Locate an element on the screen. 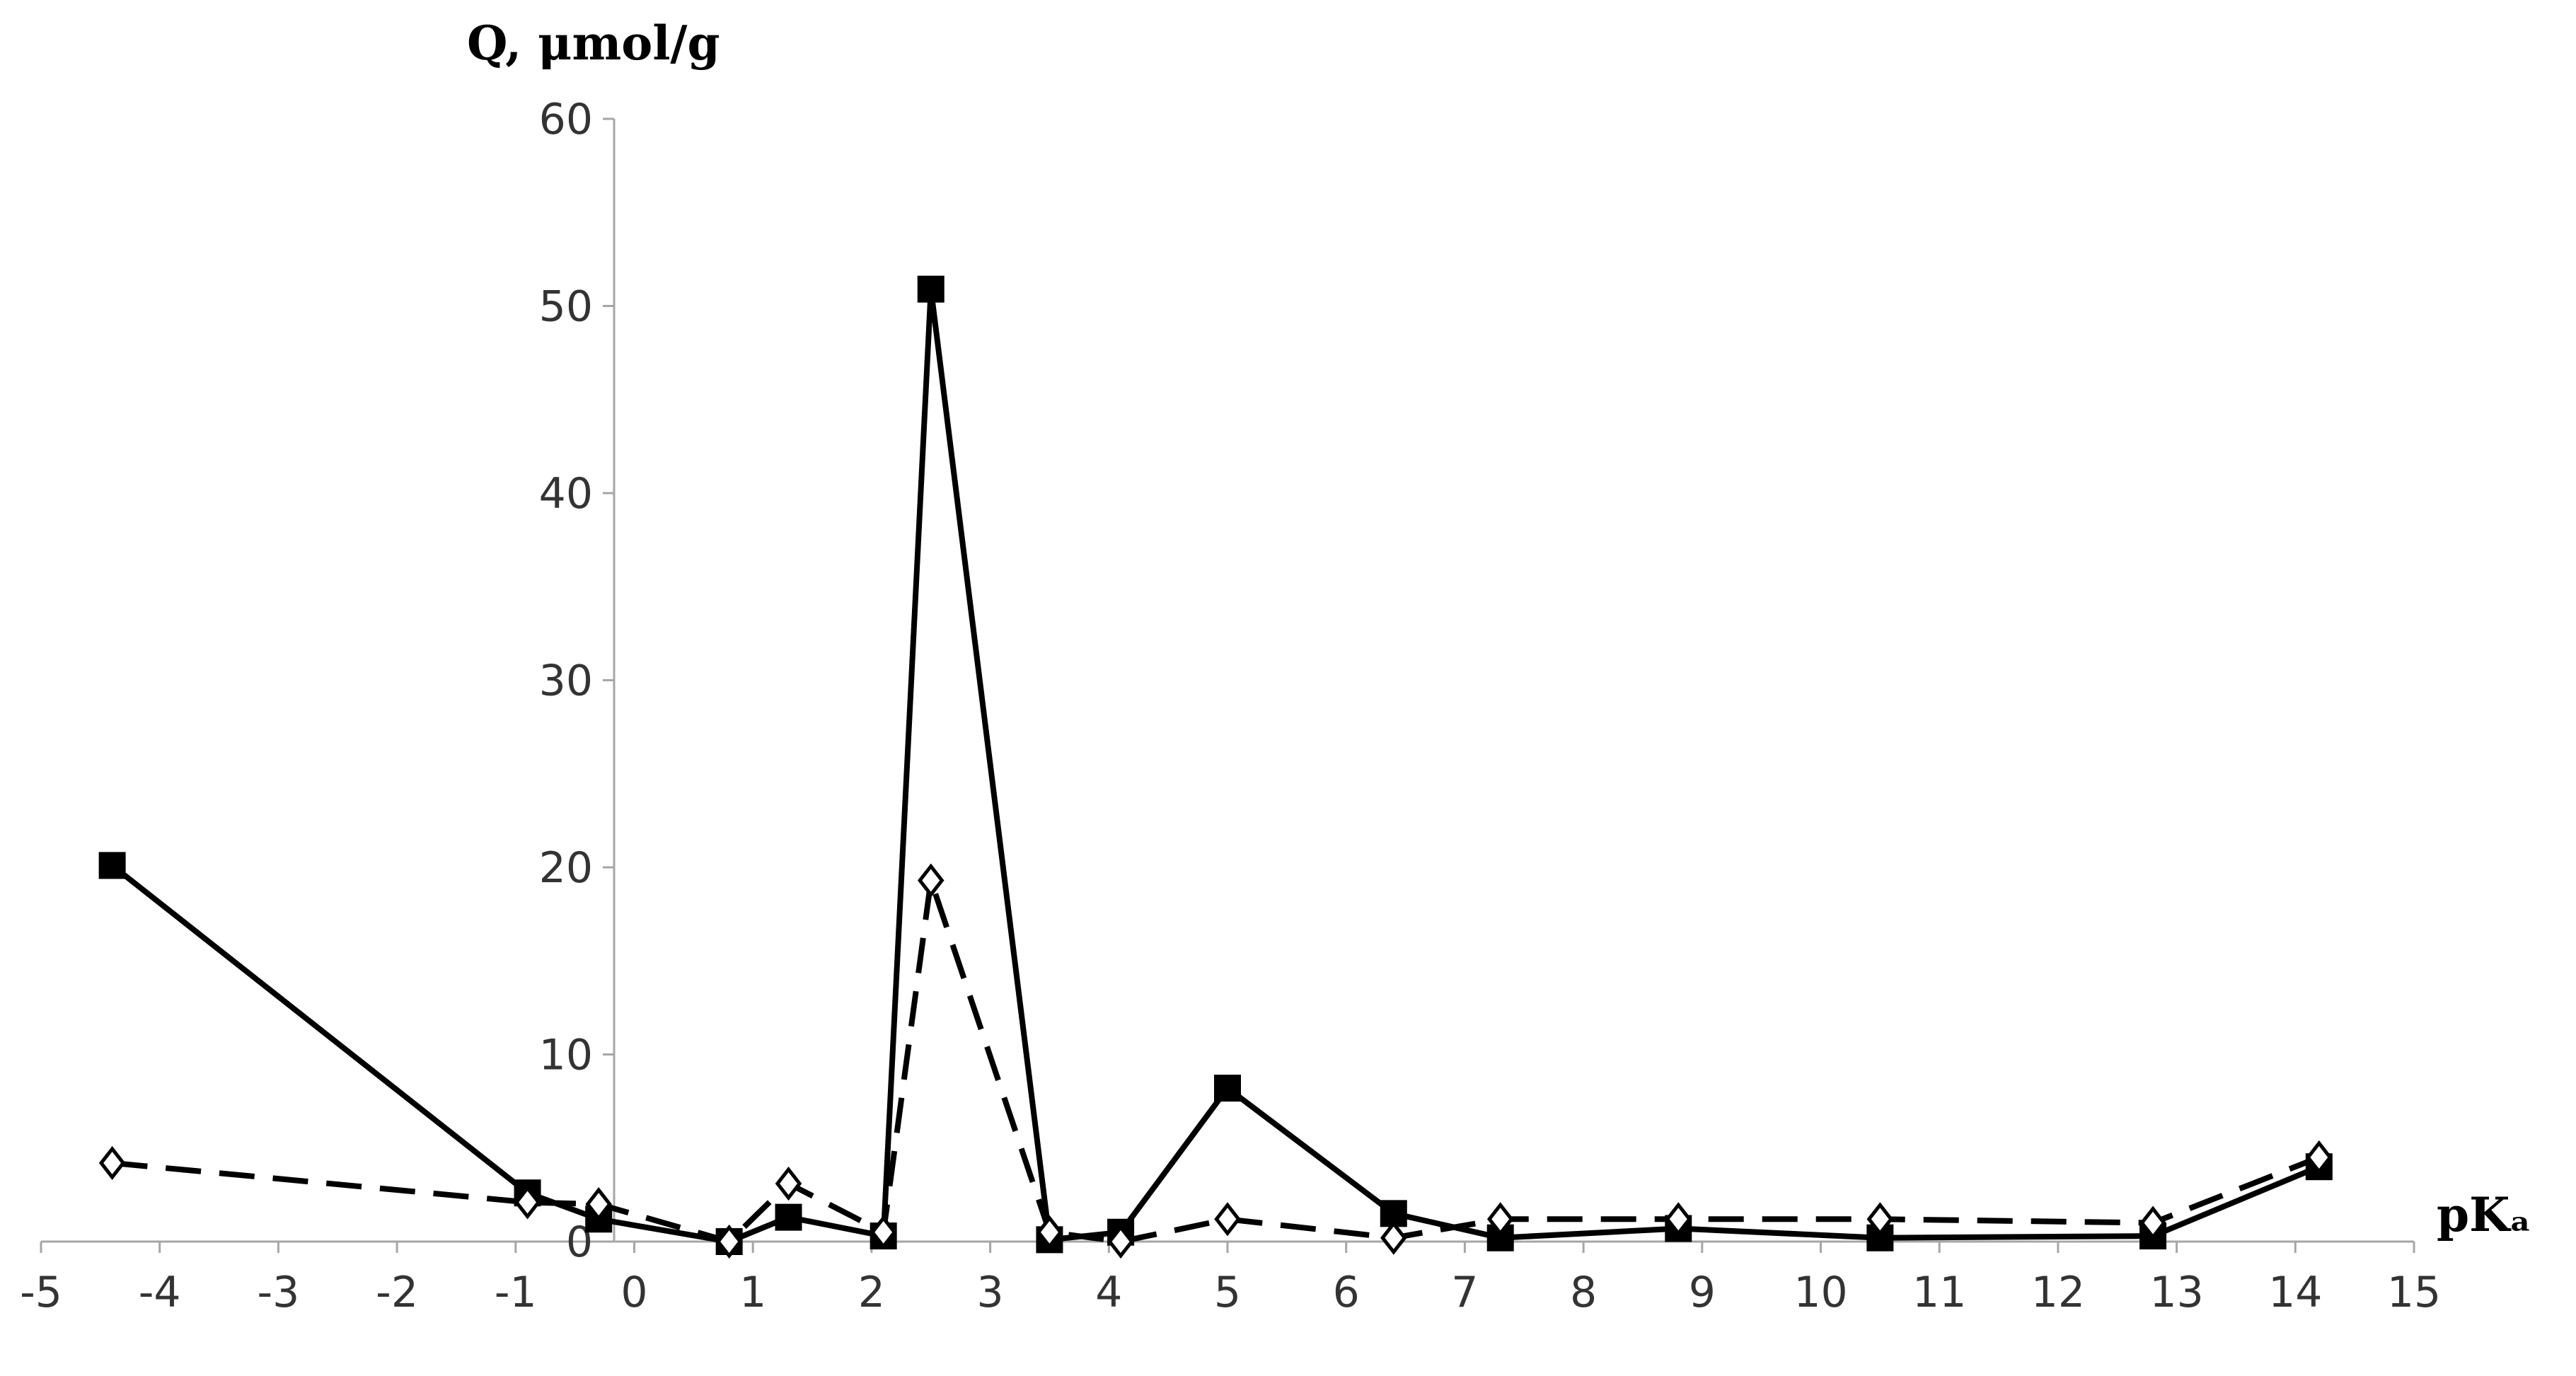 The image size is (2576, 1376). y-tick-label: 20 is located at coordinates (566, 868).